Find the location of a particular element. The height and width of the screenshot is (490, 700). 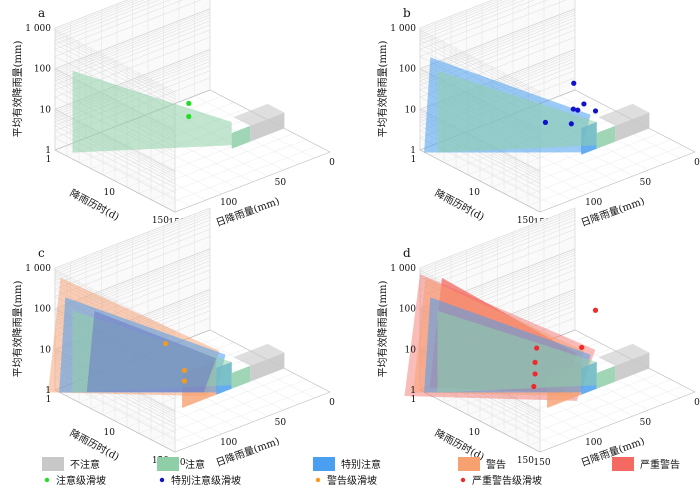

legend-label: 警告级滑坡 is located at coordinates (352, 480).